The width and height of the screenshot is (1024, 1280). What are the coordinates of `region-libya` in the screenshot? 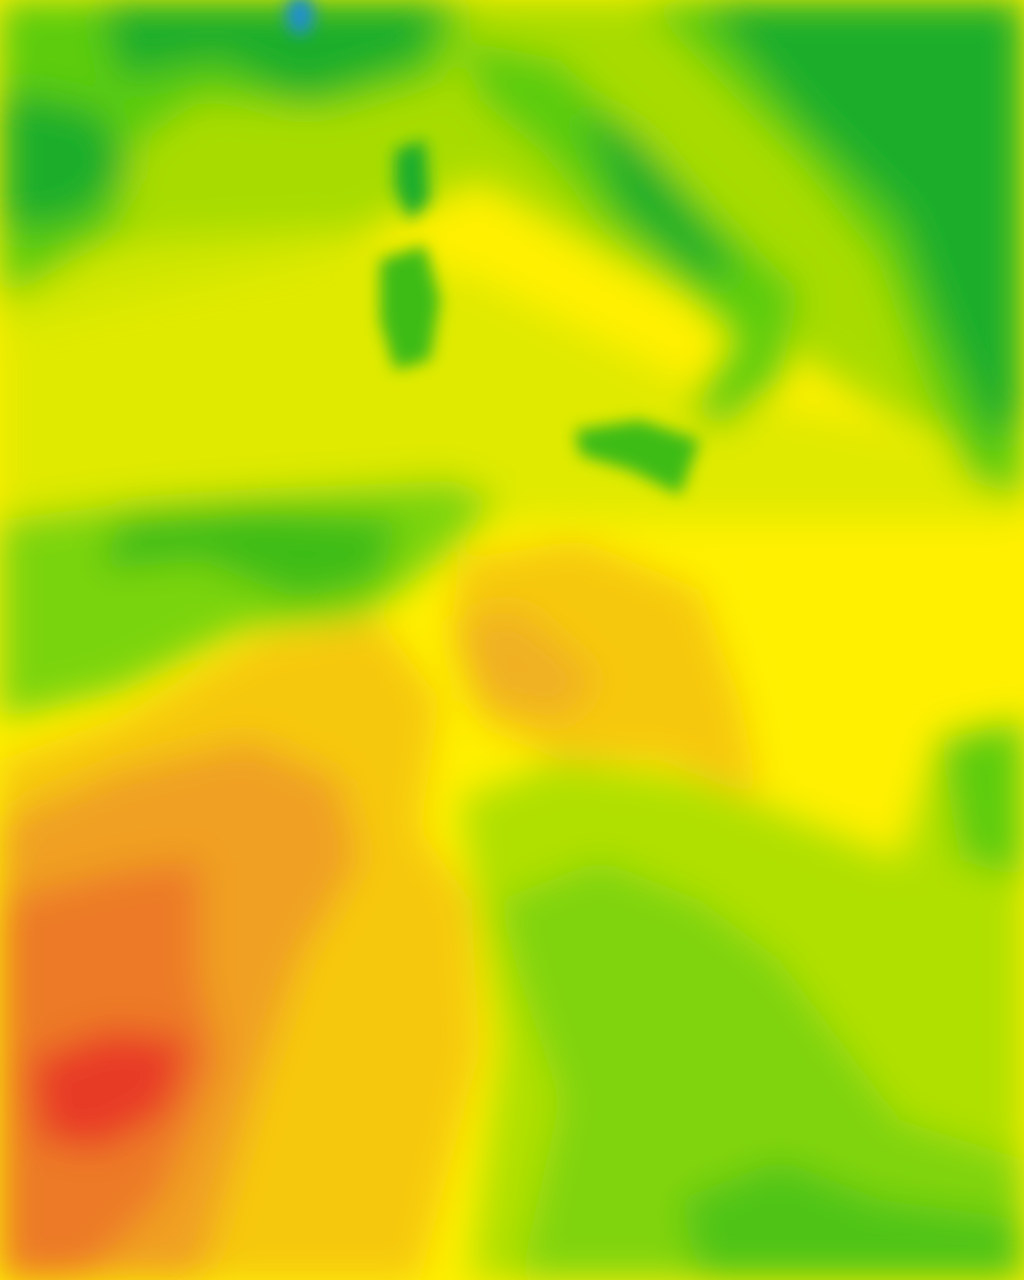 It's located at (605, 670).